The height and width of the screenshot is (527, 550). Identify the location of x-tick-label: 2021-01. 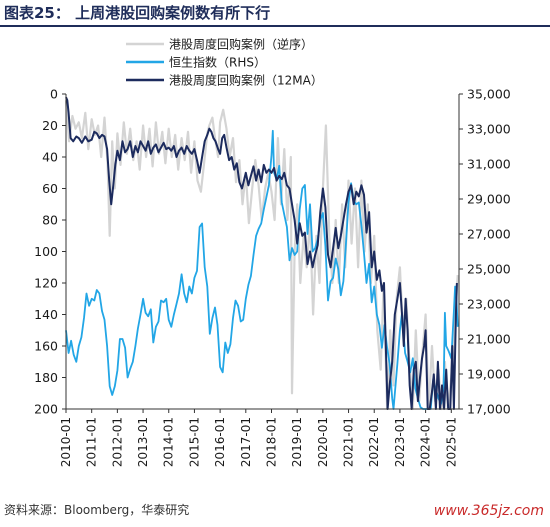
(349, 442).